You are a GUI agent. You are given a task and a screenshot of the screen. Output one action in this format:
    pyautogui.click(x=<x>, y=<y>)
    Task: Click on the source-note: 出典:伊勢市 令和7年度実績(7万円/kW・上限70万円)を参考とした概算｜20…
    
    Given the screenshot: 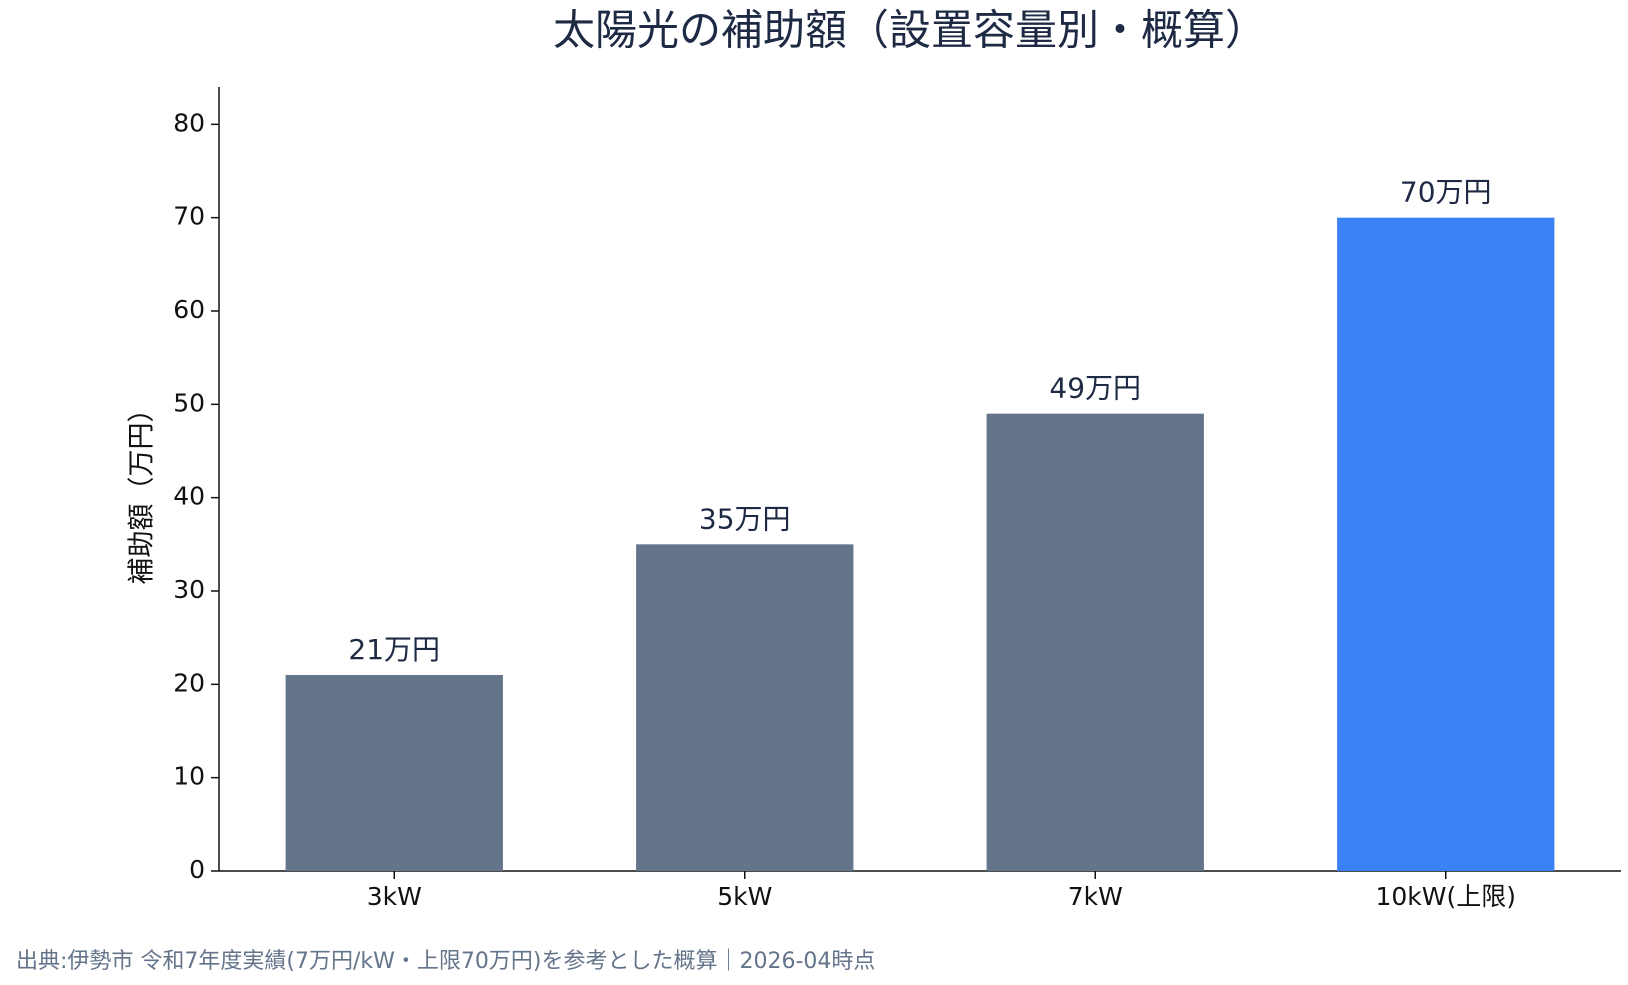 What is the action you would take?
    pyautogui.click(x=445, y=961)
    